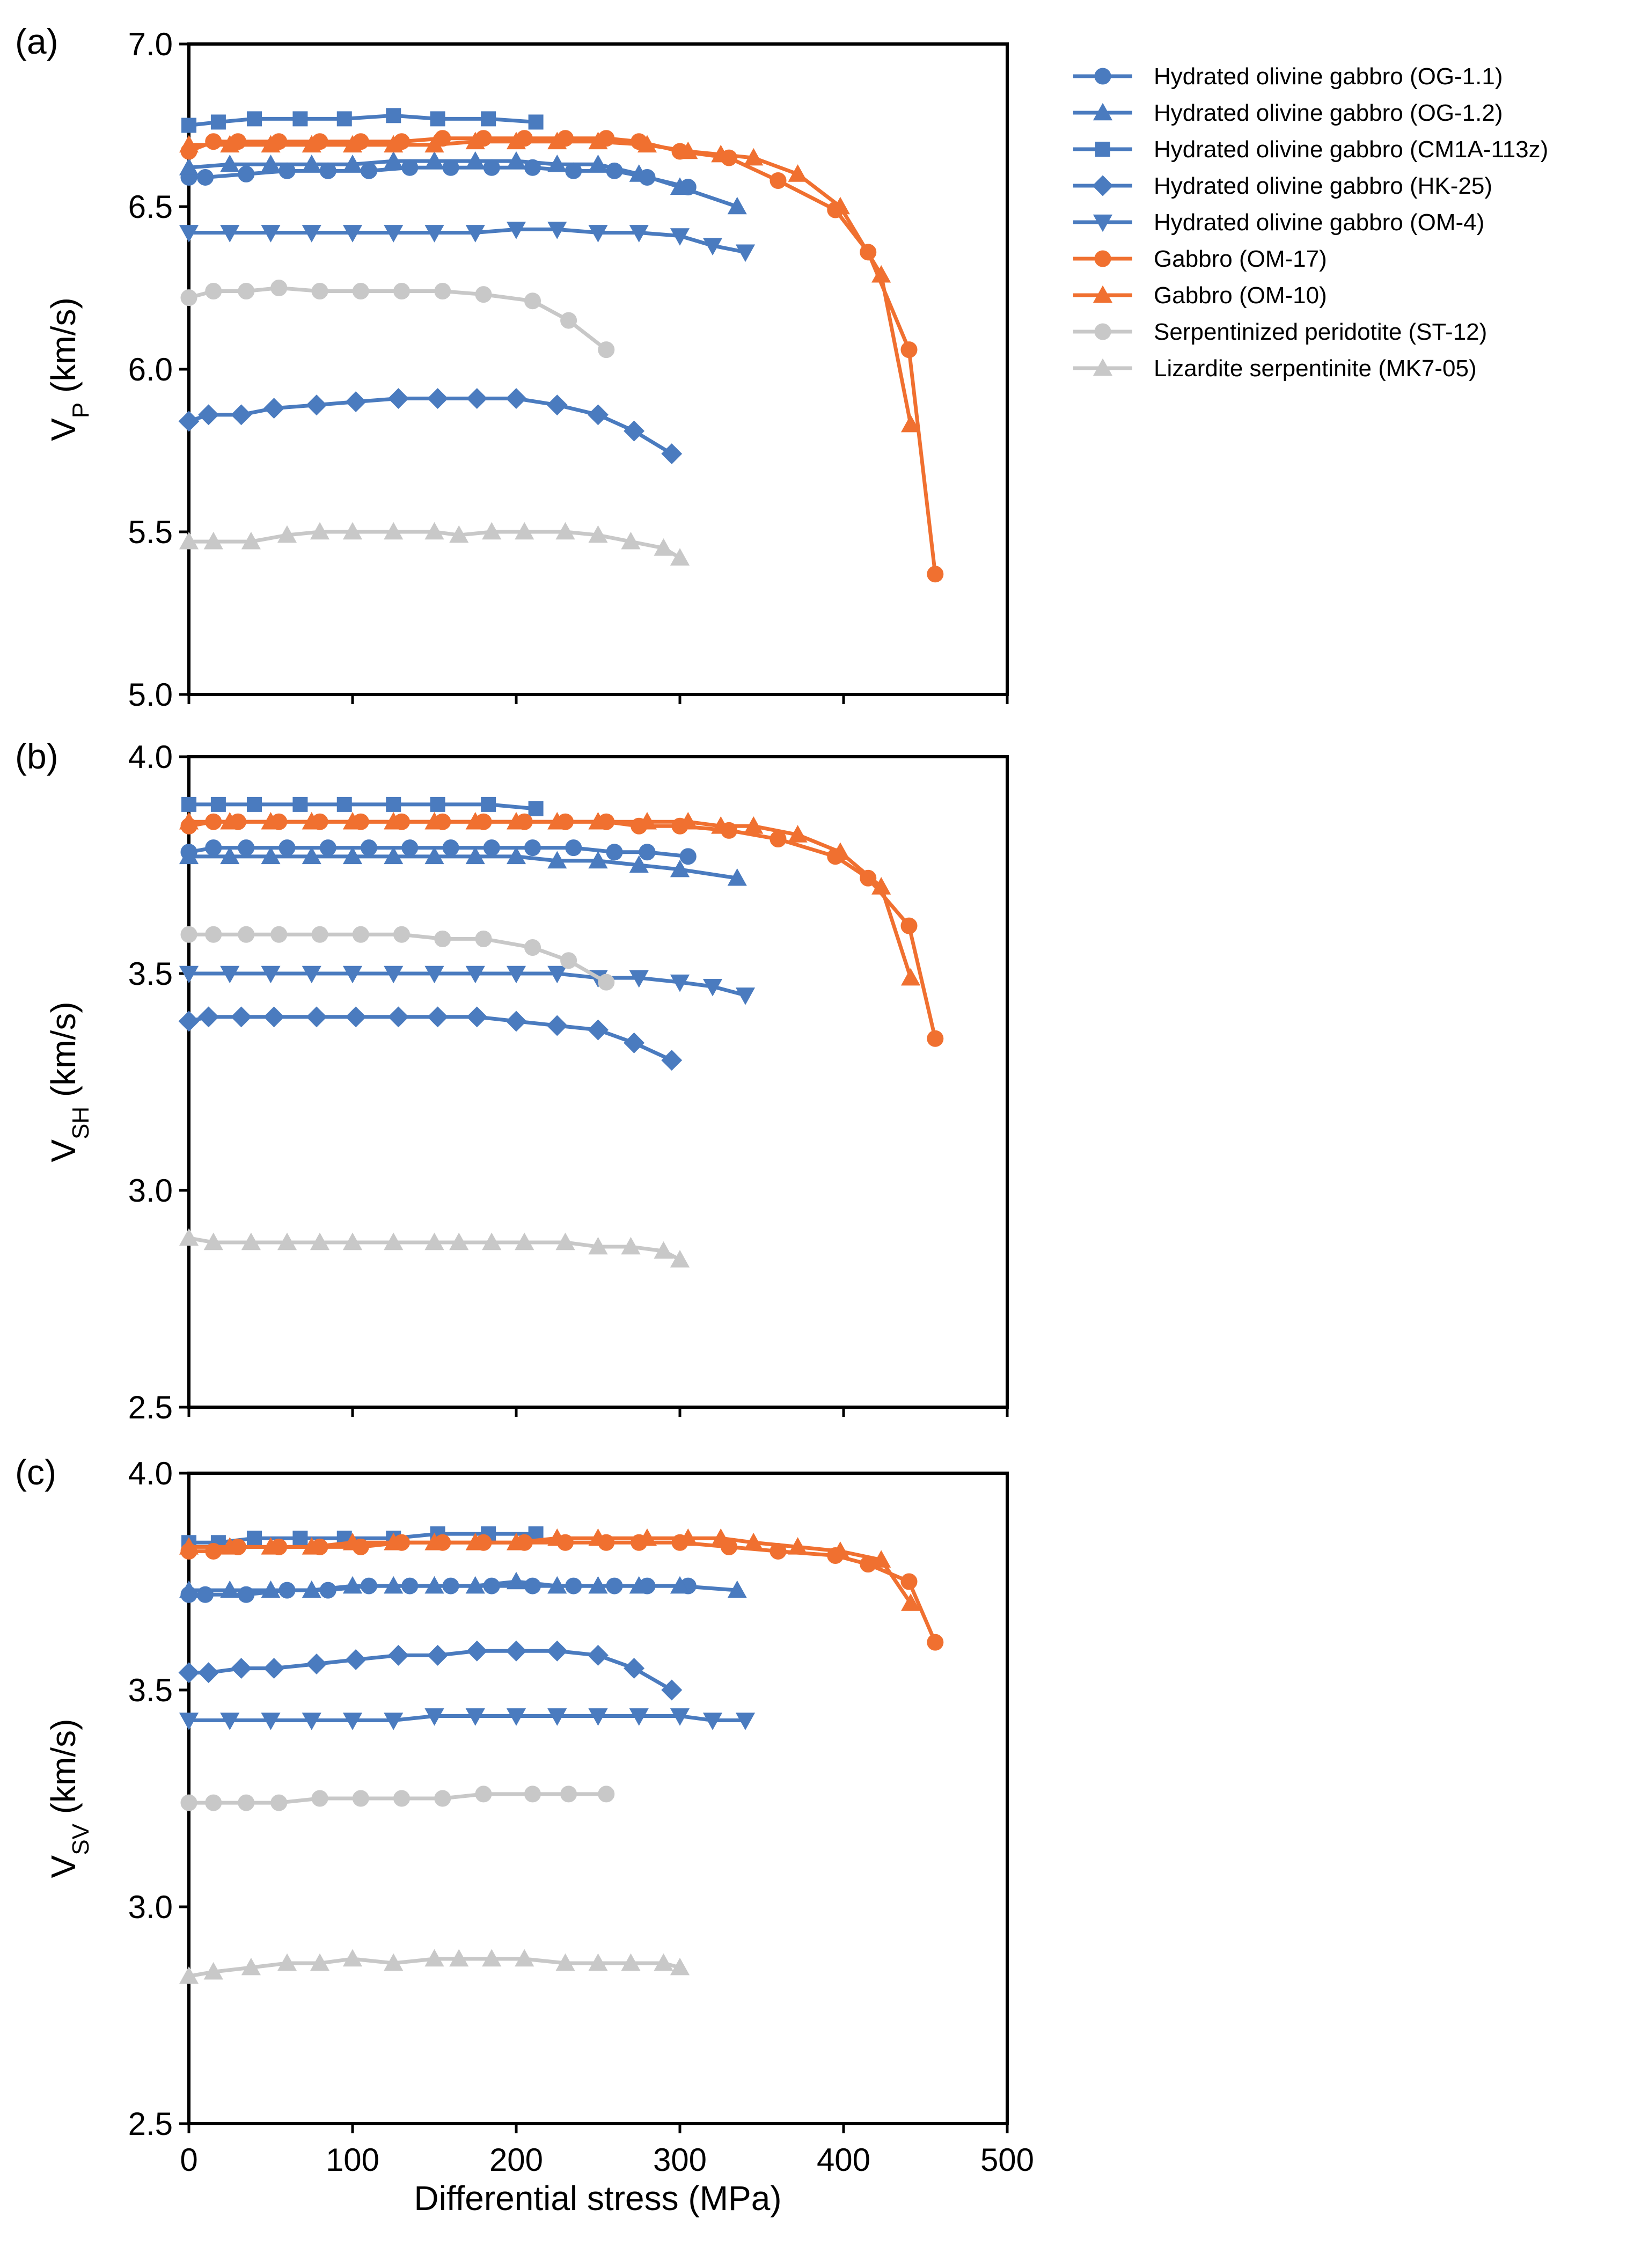 The width and height of the screenshot is (1634, 2268). I want to click on ytick-label-c: 3.5, so click(150, 1690).